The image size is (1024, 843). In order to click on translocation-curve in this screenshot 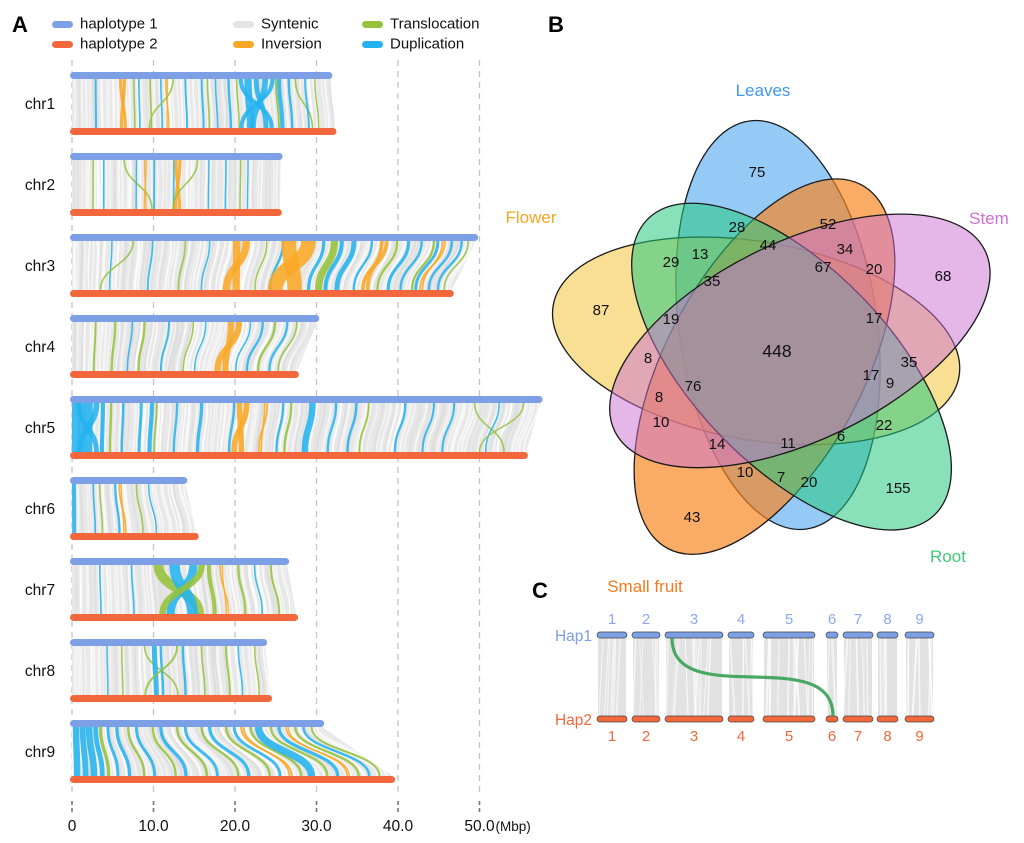, I will do `click(752, 677)`.